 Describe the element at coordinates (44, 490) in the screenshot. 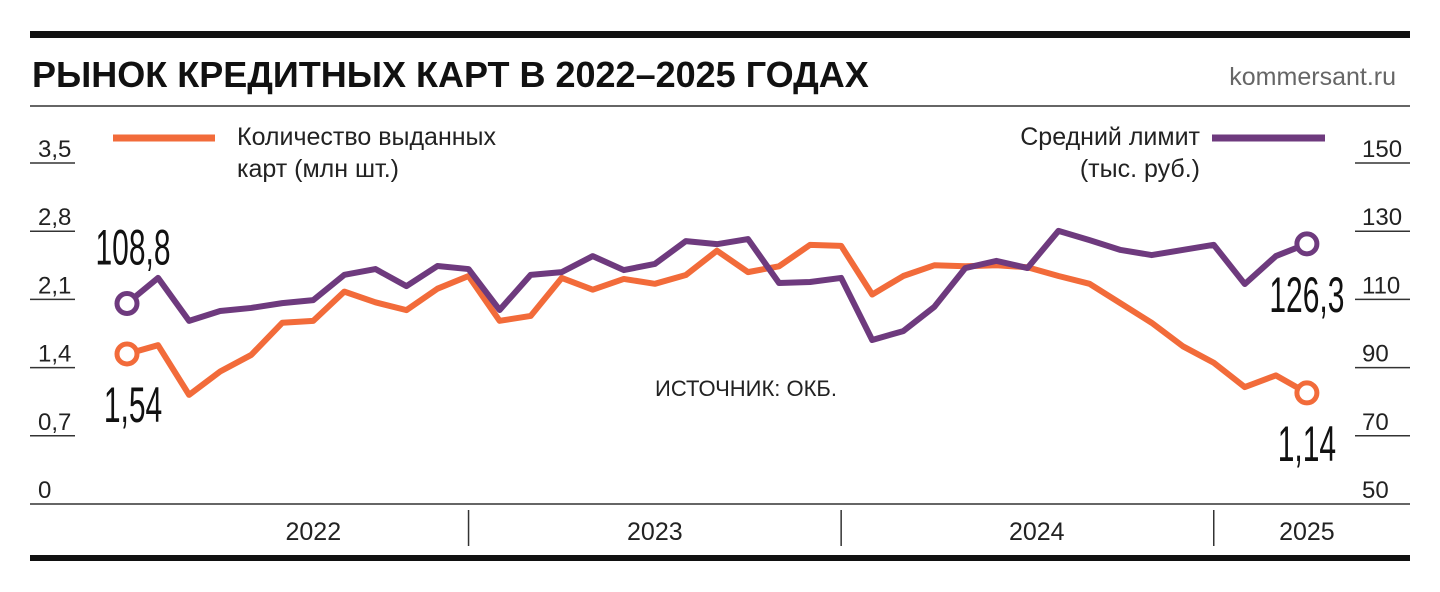

I see `y-tick-label: 0` at that location.